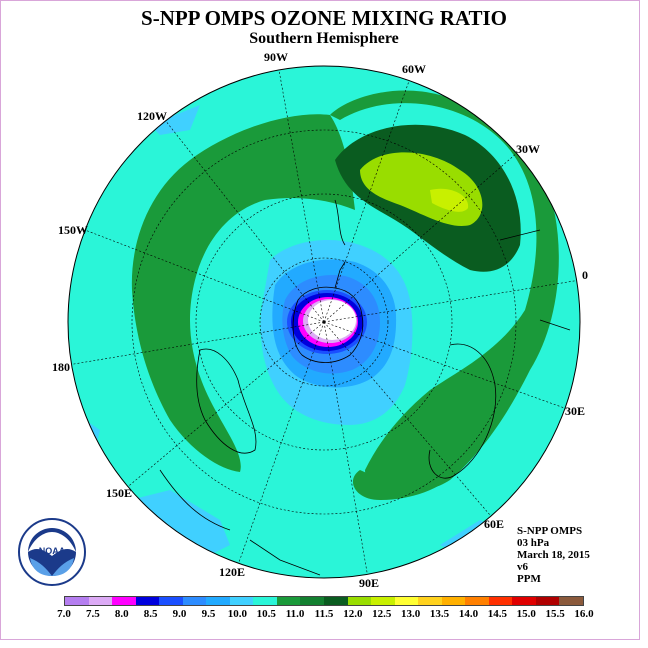 The width and height of the screenshot is (648, 648). Describe the element at coordinates (64, 614) in the screenshot. I see `colorbar-tick-label: 7.0` at that location.